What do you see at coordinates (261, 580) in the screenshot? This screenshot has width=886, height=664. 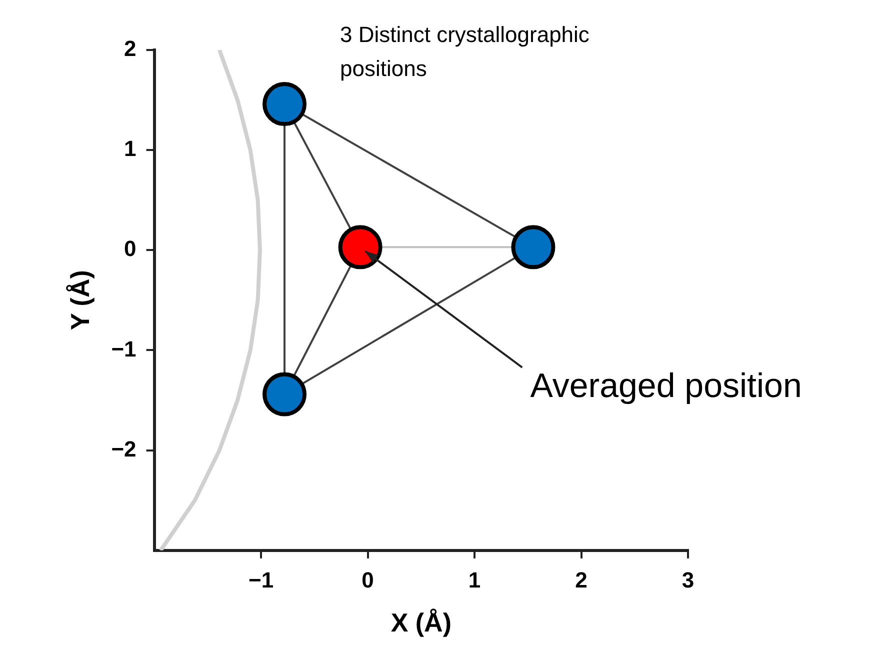 I see `x-tick-label: −1` at bounding box center [261, 580].